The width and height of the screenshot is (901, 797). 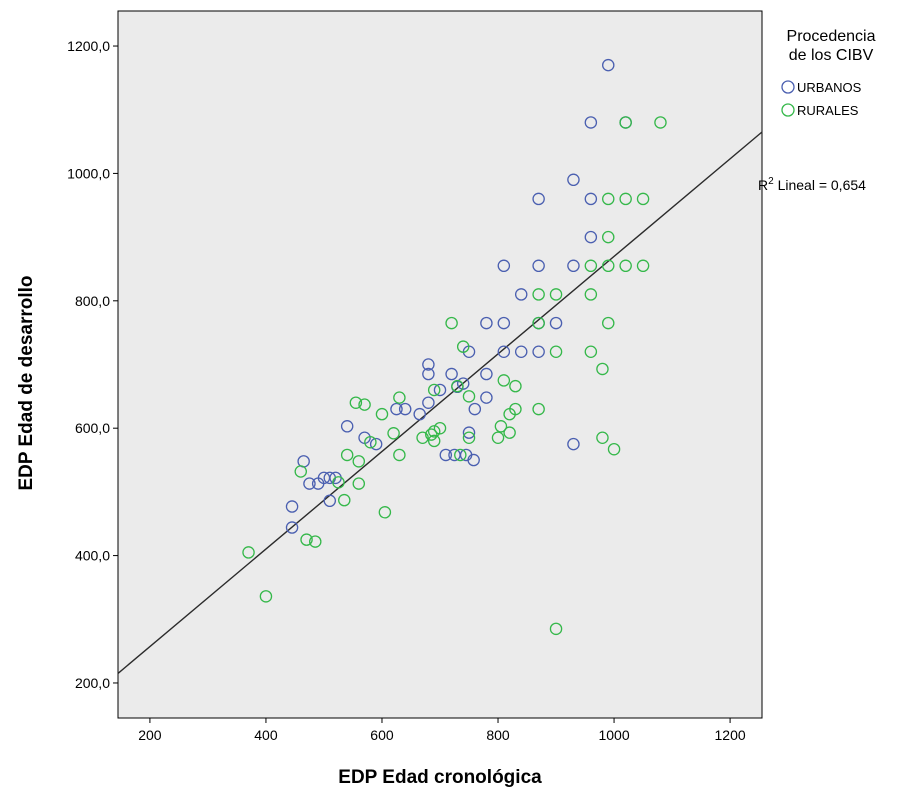 What do you see at coordinates (150, 735) in the screenshot?
I see `x-tick-label: 200` at bounding box center [150, 735].